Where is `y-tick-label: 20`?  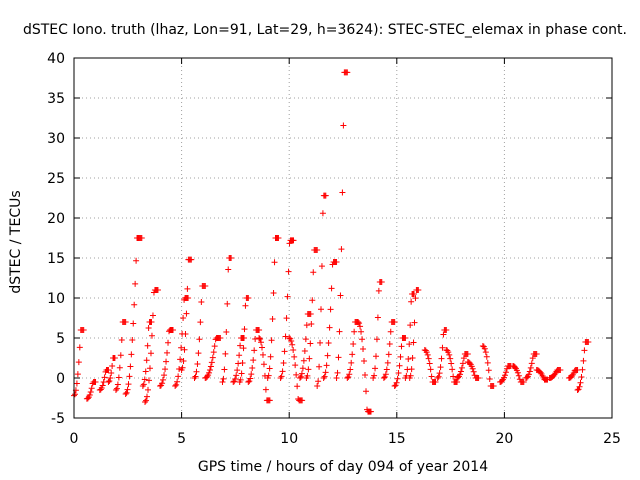 y-tick-label: 20 is located at coordinates (56, 219).